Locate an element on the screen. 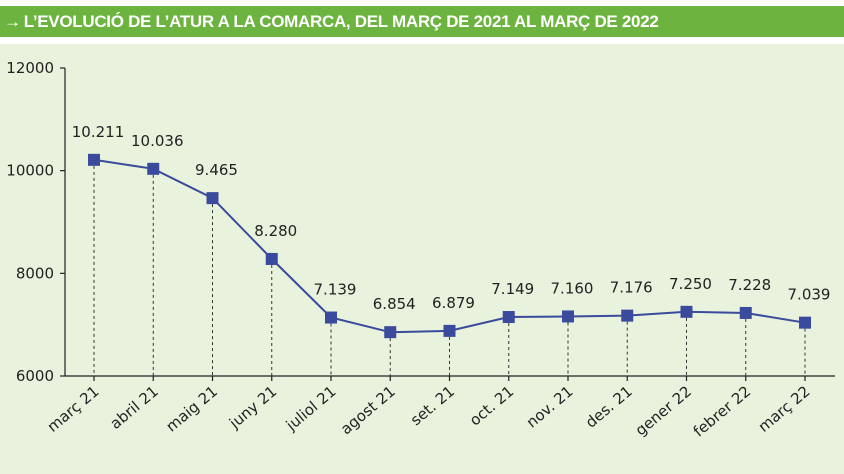  data-label: 7.139 is located at coordinates (335, 290).